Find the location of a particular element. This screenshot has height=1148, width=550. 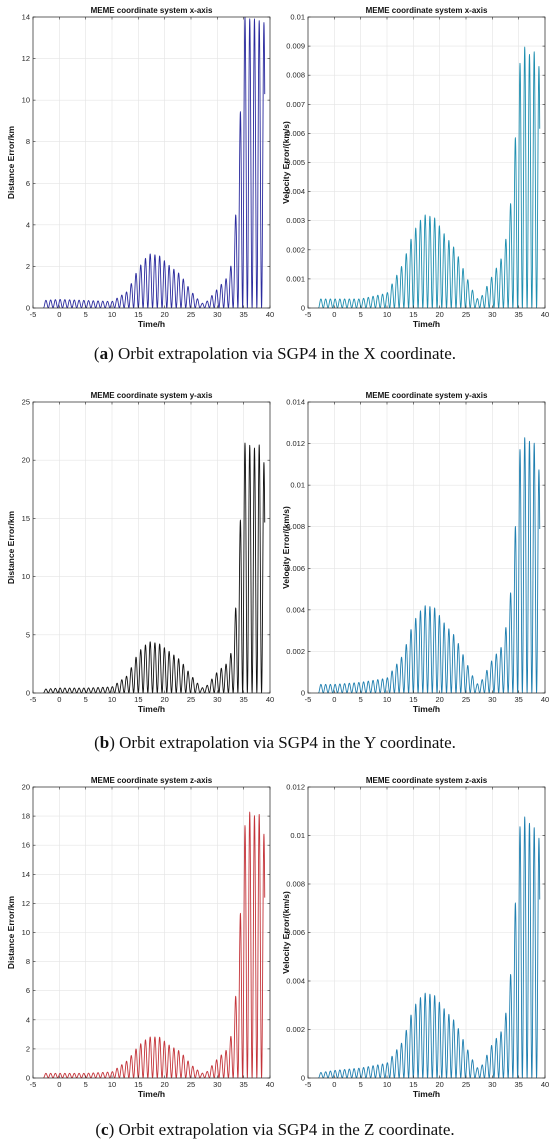

y-tick-label: 5 is located at coordinates (28, 634).